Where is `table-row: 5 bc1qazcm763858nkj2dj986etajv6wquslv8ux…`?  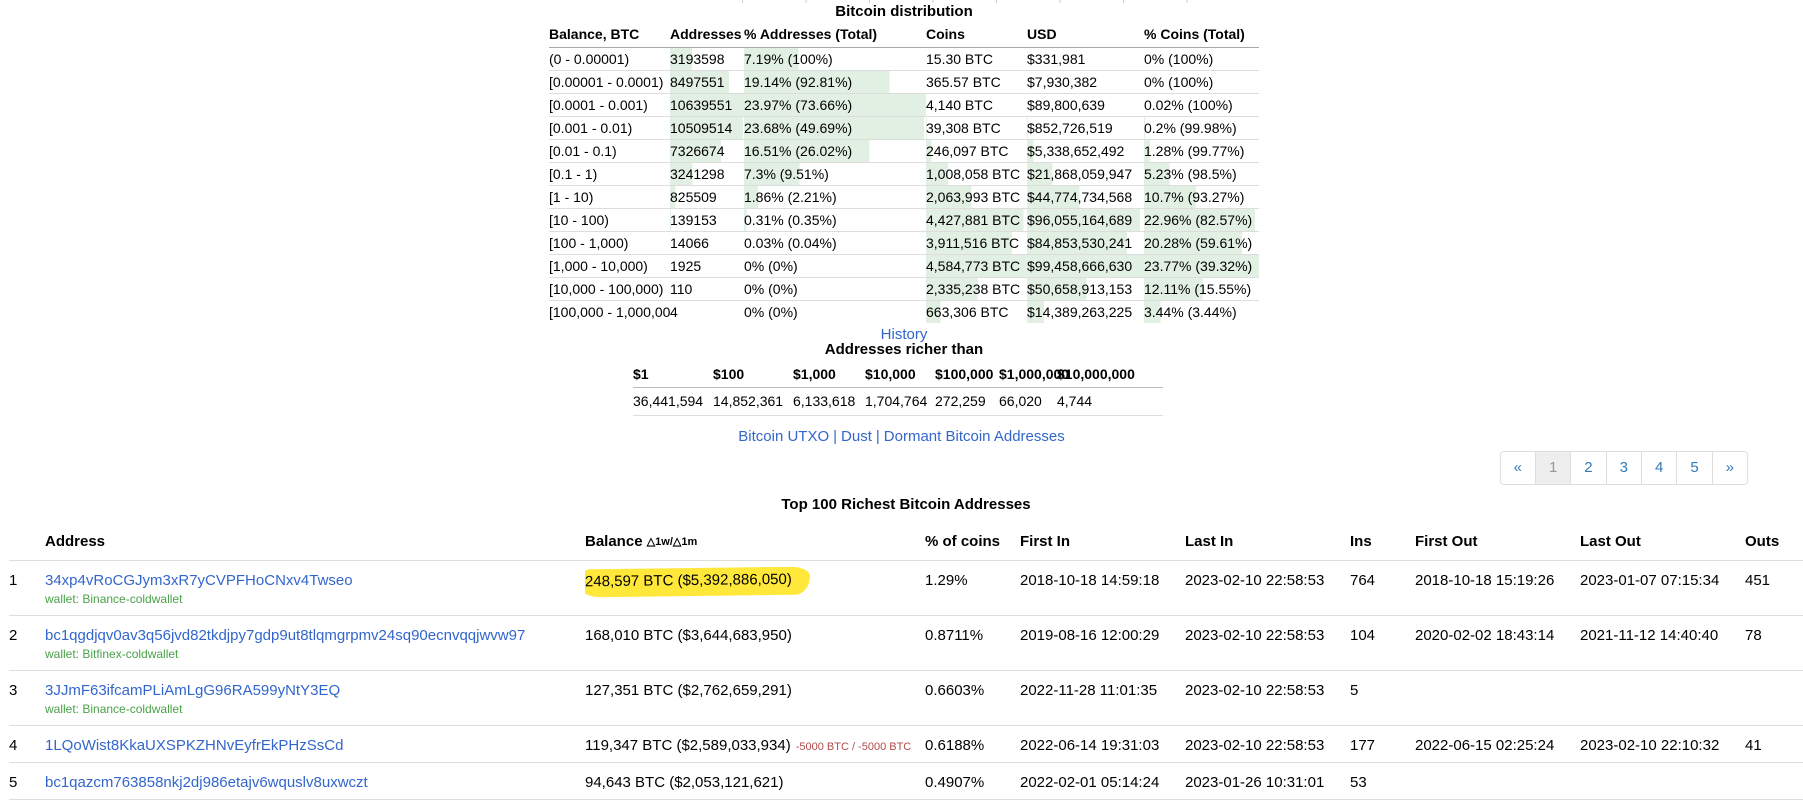 table-row: 5 bc1qazcm763858nkj2dj986etajv6wquslv8ux… is located at coordinates (906, 781).